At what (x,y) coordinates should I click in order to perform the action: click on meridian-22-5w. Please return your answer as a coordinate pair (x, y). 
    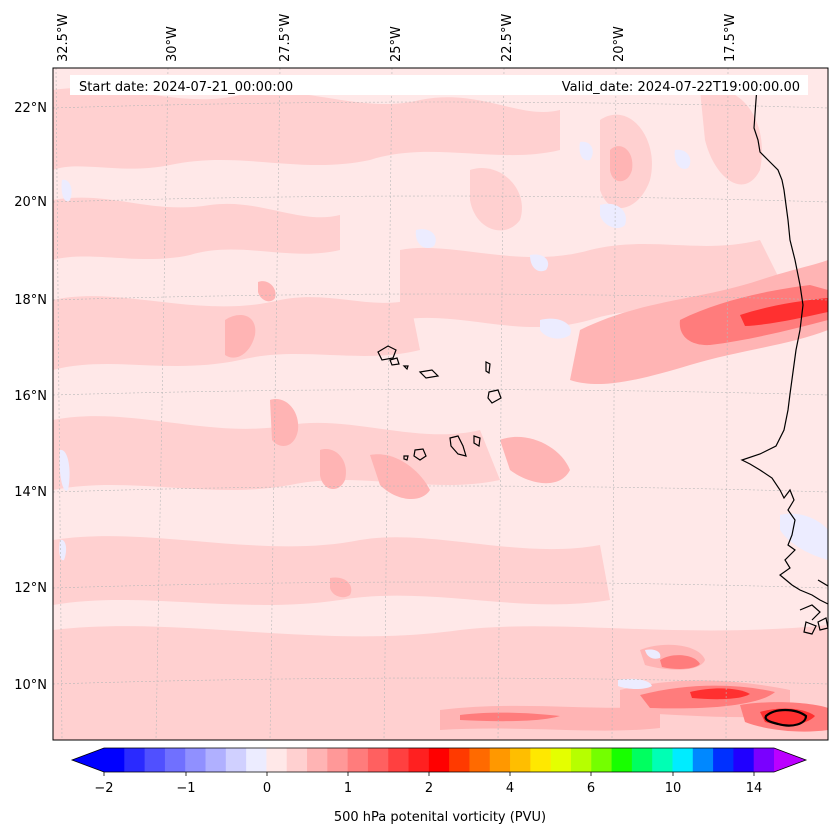
    Looking at the image, I should click on (501, 404).